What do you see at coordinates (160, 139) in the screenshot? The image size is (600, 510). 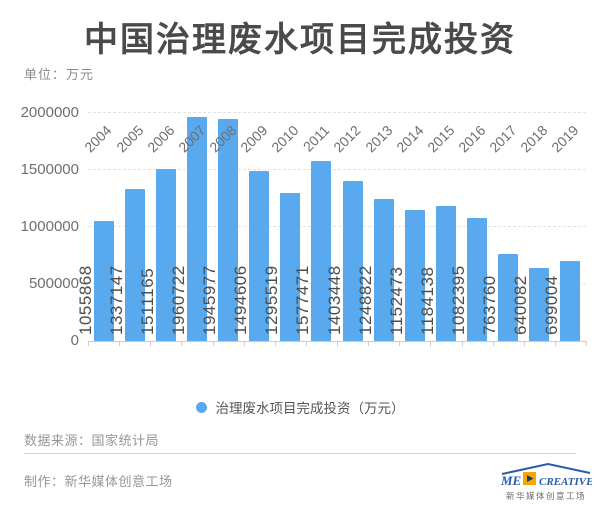 I see `x-axis-tick-label: 2006` at bounding box center [160, 139].